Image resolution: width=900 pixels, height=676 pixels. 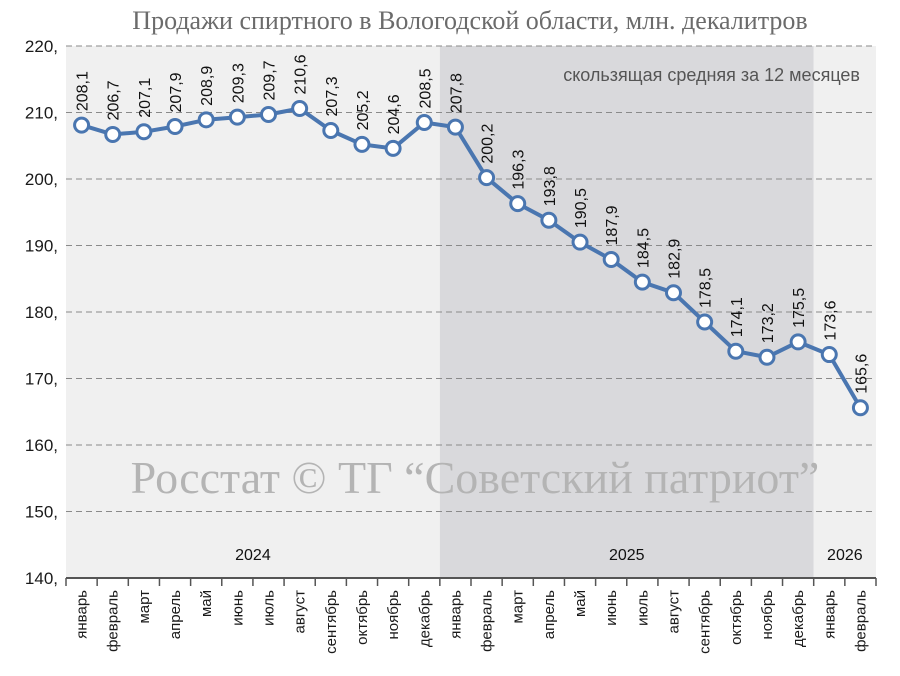 I want to click on data-label: 184,5, so click(x=643, y=248).